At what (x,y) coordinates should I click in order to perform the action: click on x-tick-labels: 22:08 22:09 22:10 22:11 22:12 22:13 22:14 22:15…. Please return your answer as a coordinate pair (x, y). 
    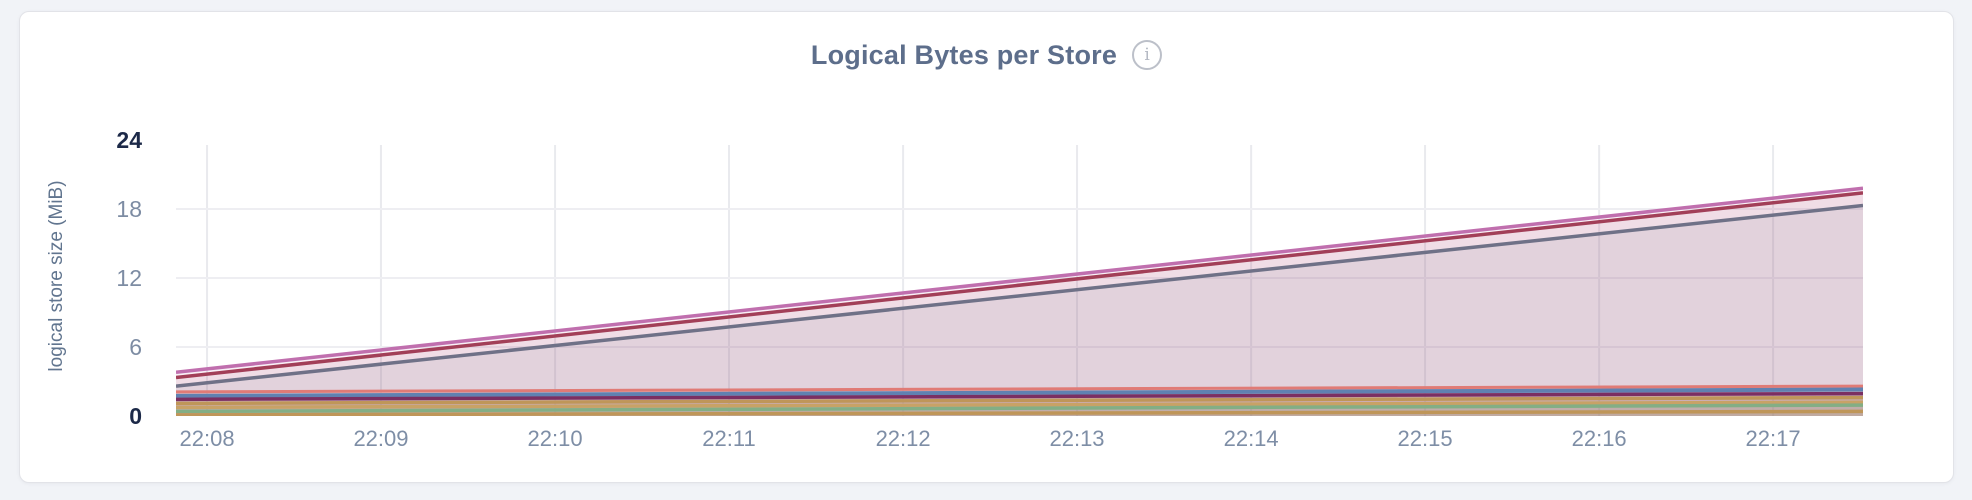
    Looking at the image, I should click on (1019, 441).